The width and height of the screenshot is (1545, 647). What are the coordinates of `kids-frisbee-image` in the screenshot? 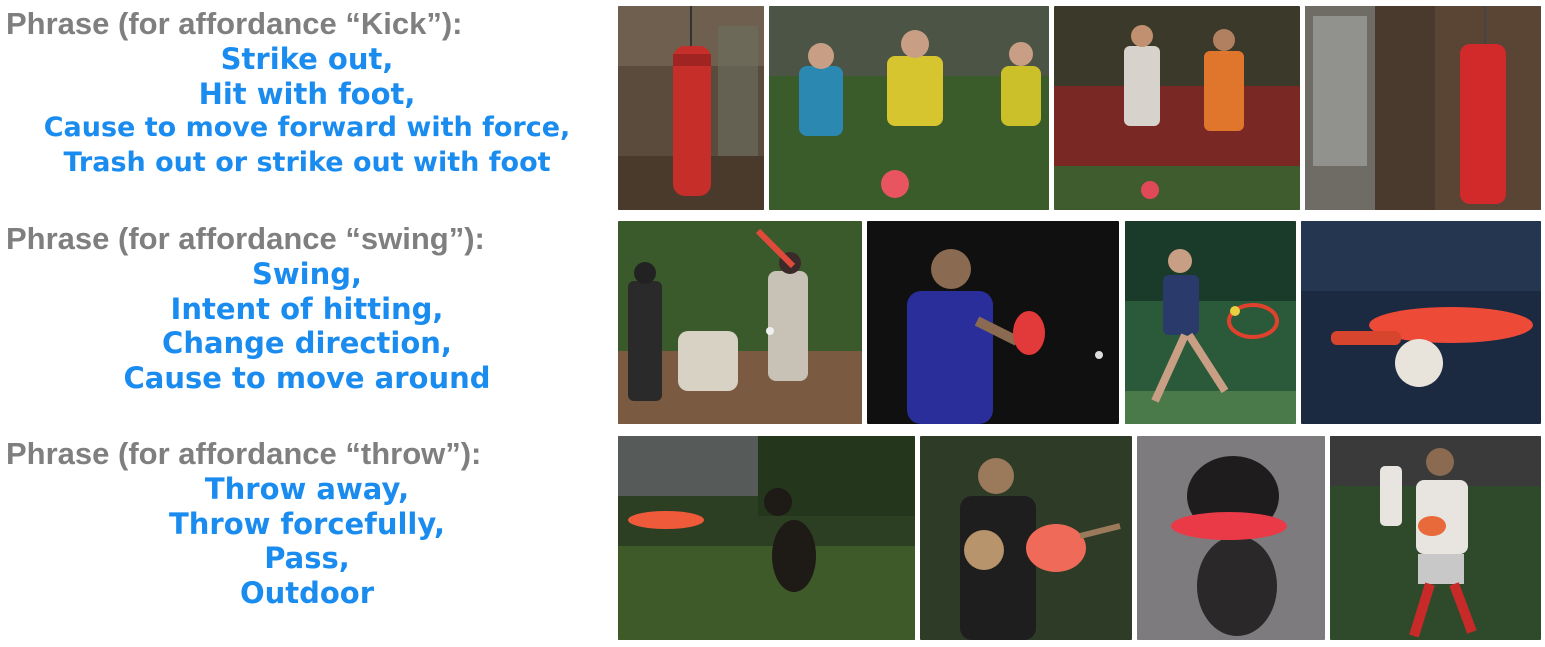 It's located at (1026, 538).